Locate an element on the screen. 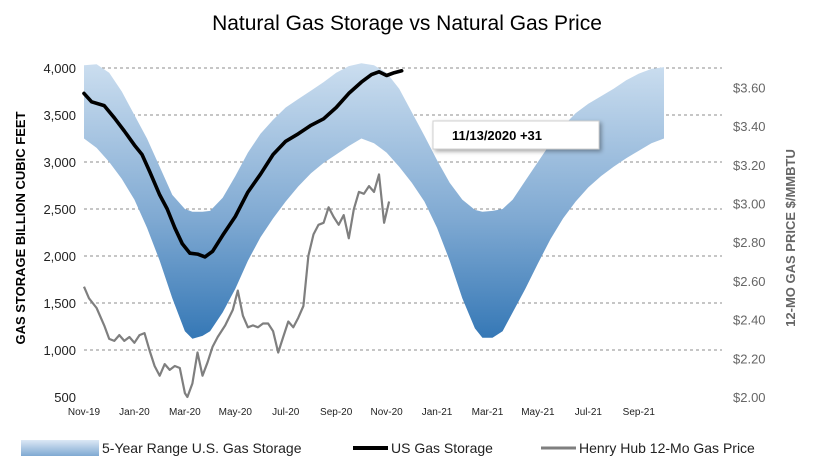 The width and height of the screenshot is (814, 468). annotation-callout: 11/13/2020 +31 is located at coordinates (516, 135).